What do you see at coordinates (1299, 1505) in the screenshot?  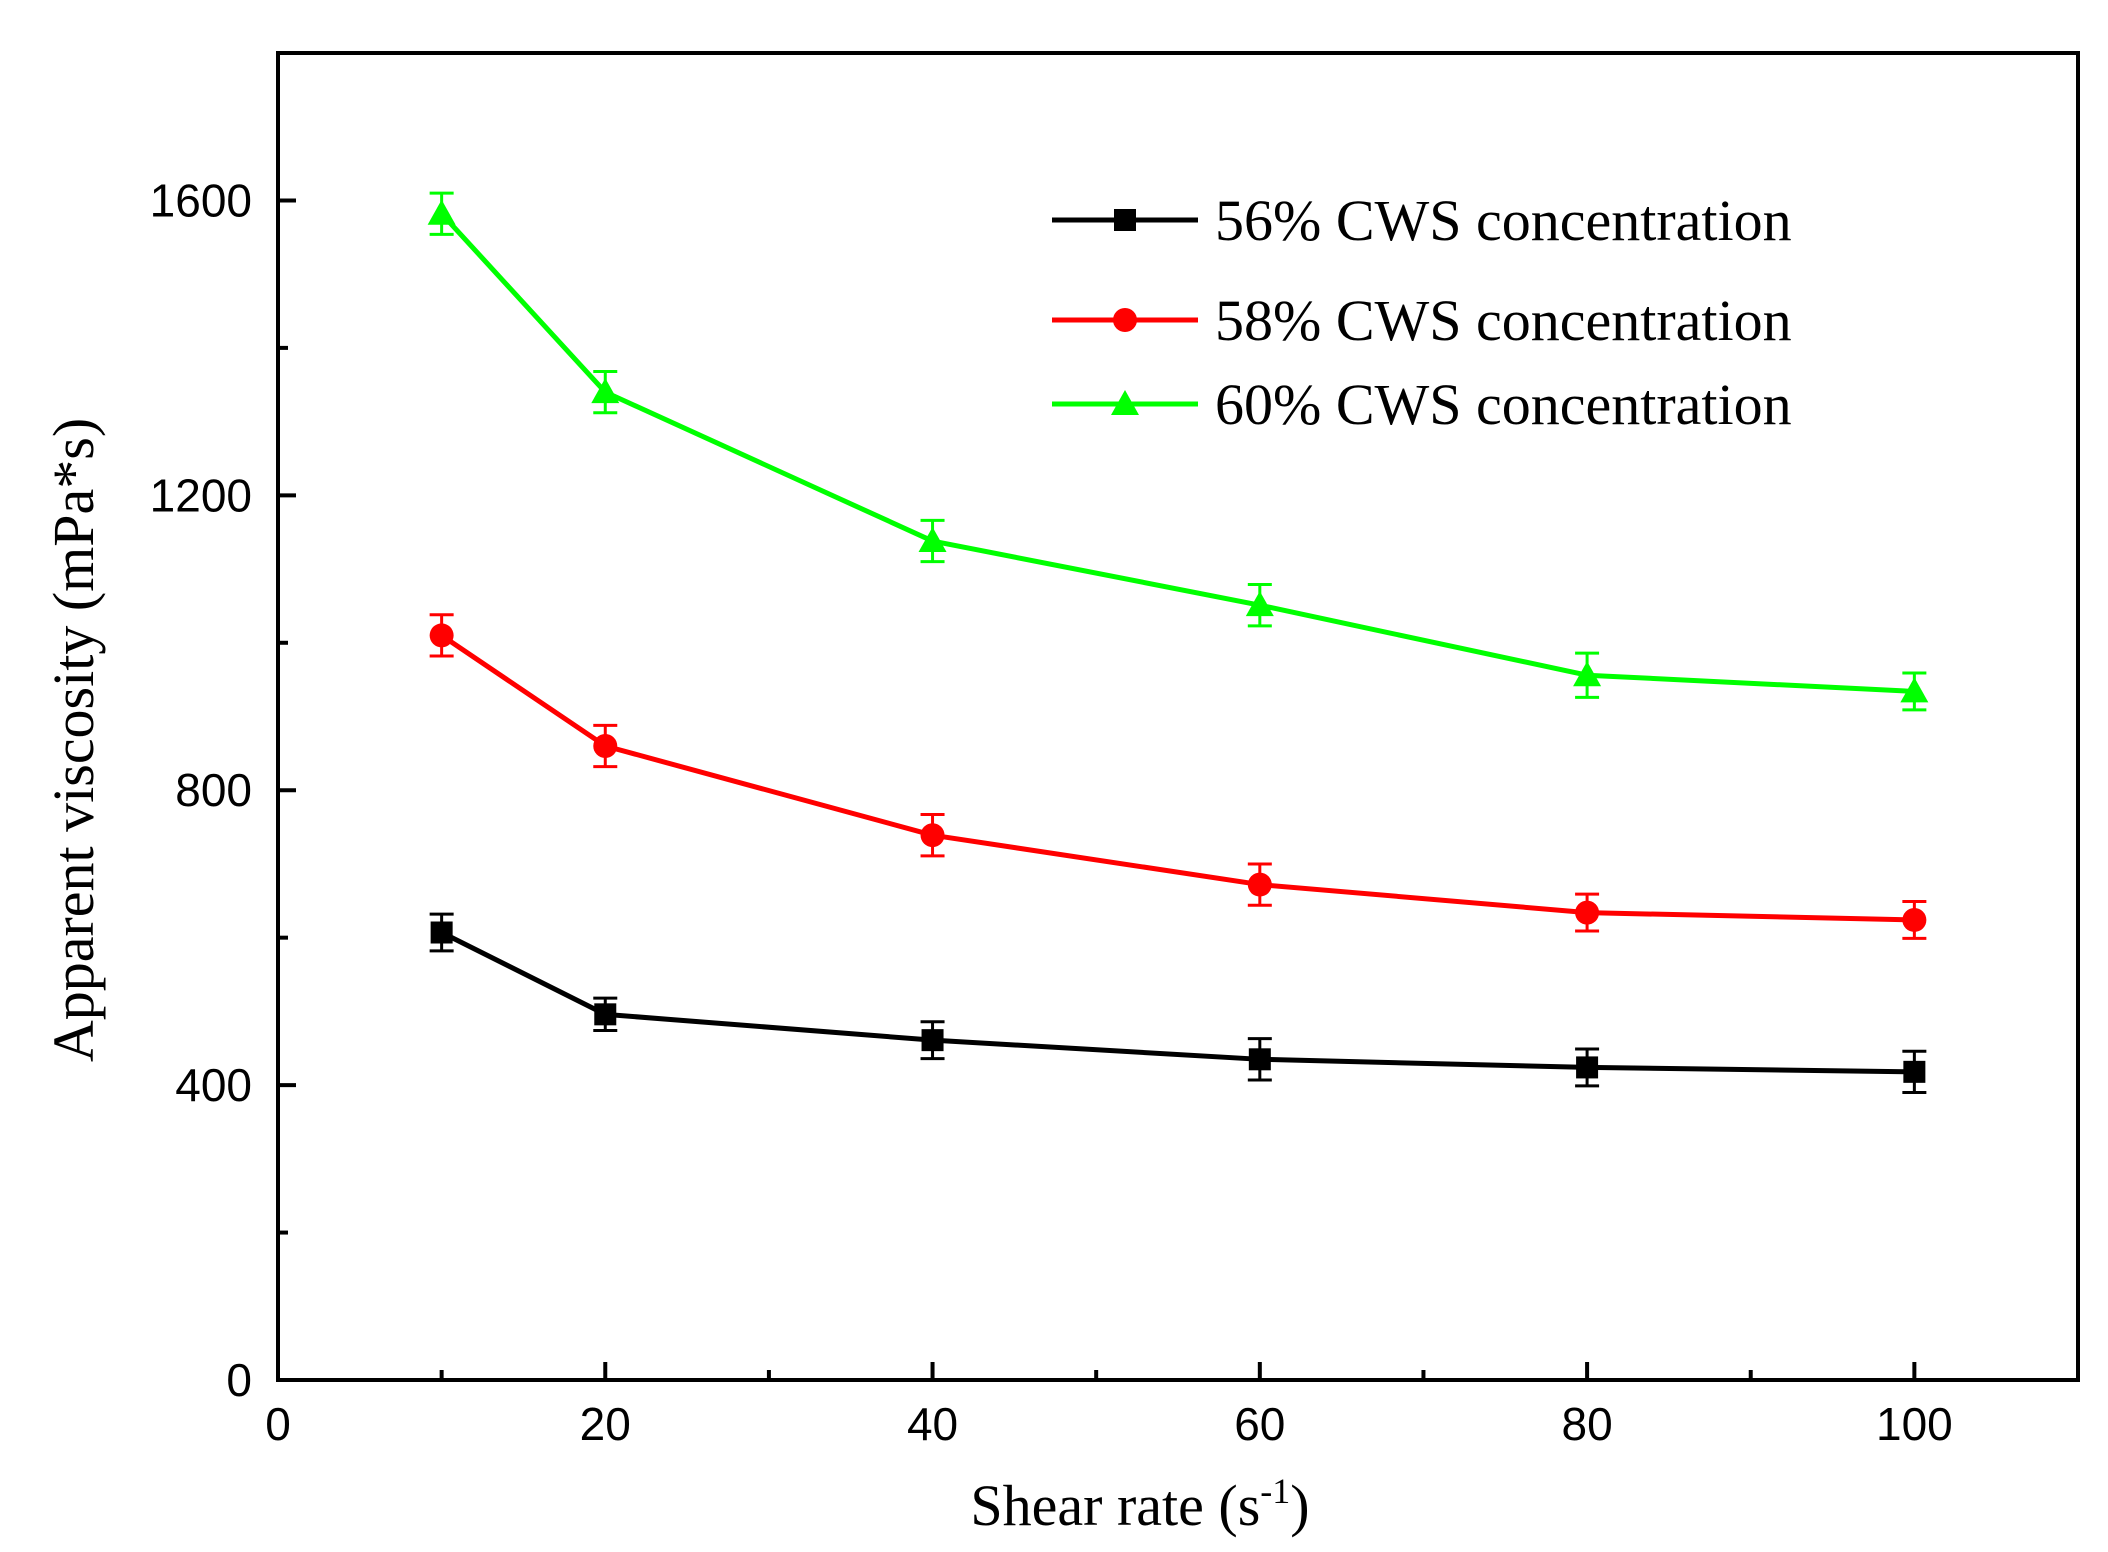 I see `x-axis-title-close: )` at bounding box center [1299, 1505].